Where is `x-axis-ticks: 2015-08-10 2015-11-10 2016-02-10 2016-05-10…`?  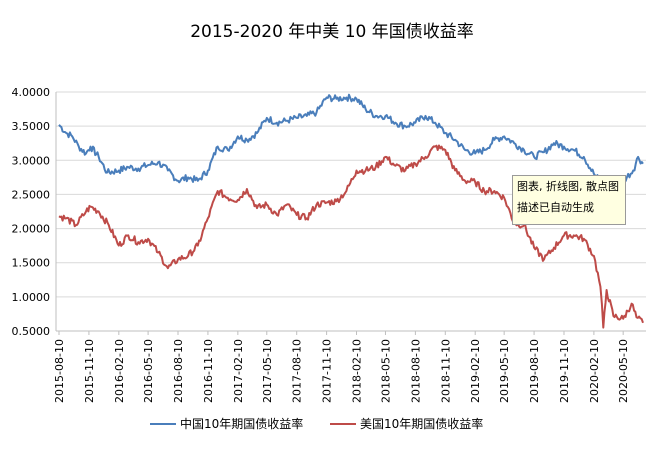 x-axis-ticks: 2015-08-10 2015-11-10 2016-02-10 2016-05-10… is located at coordinates (341, 367).